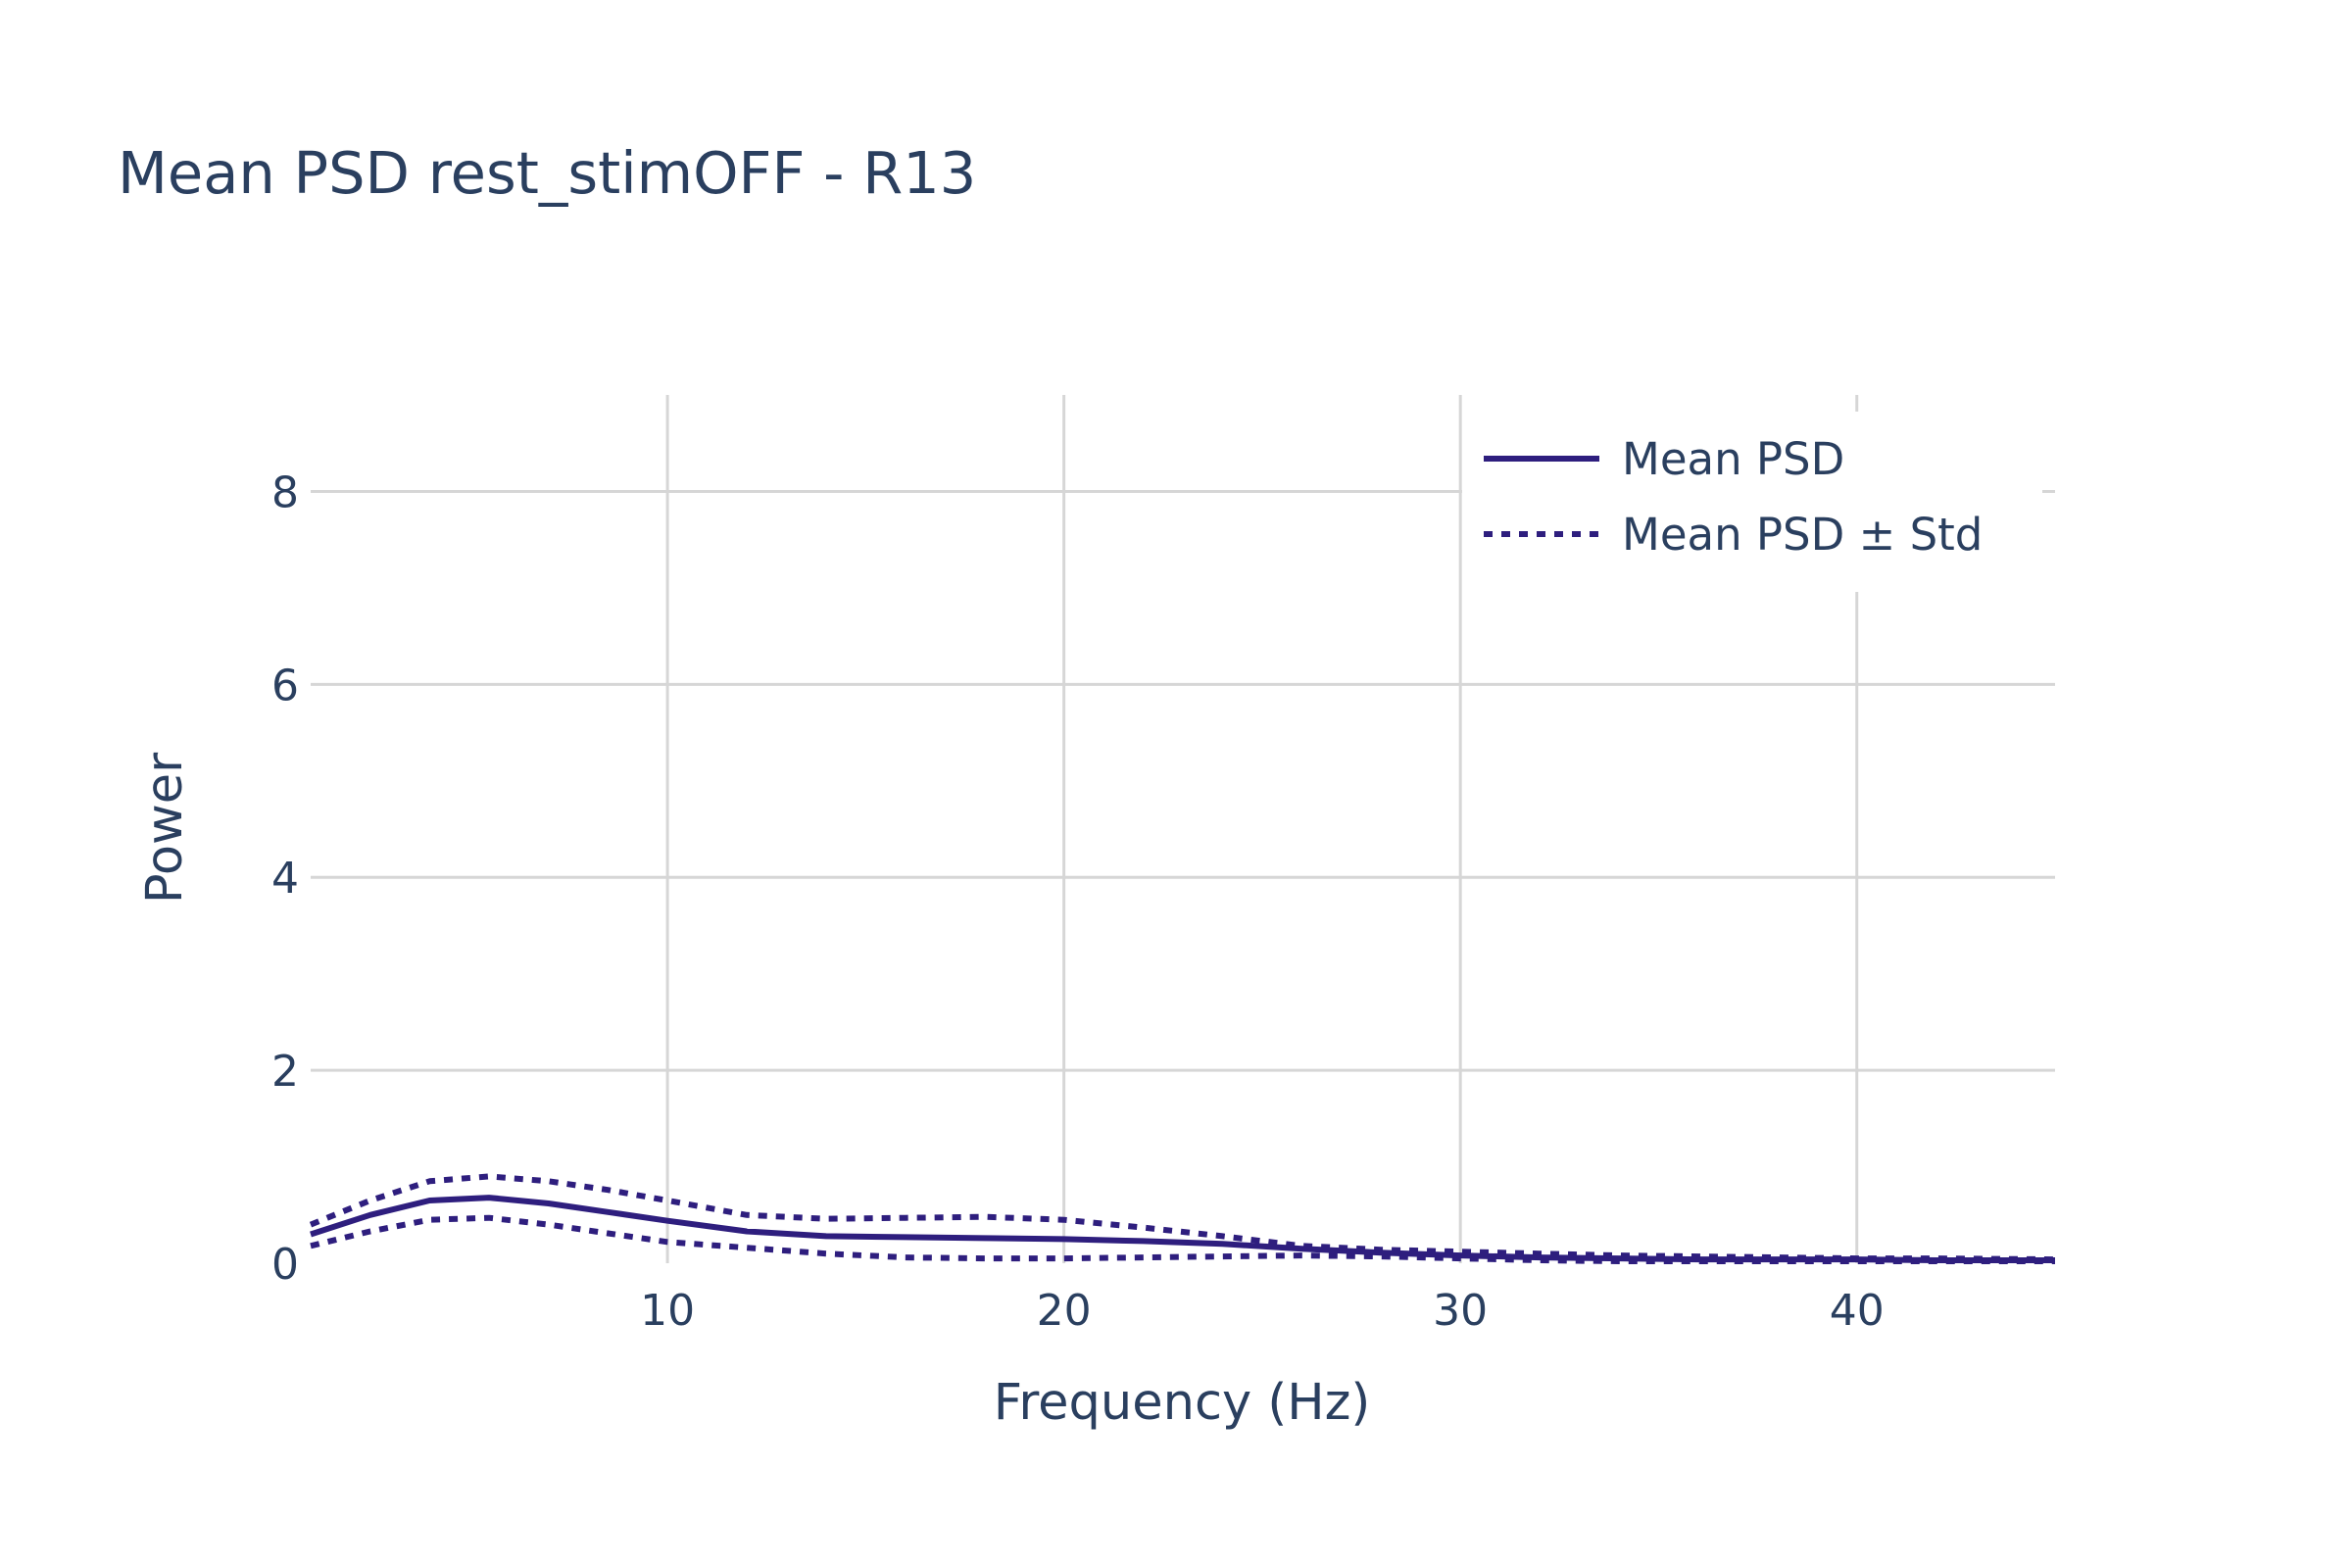  I want to click on y-tick-label: 0, so click(285, 1265).